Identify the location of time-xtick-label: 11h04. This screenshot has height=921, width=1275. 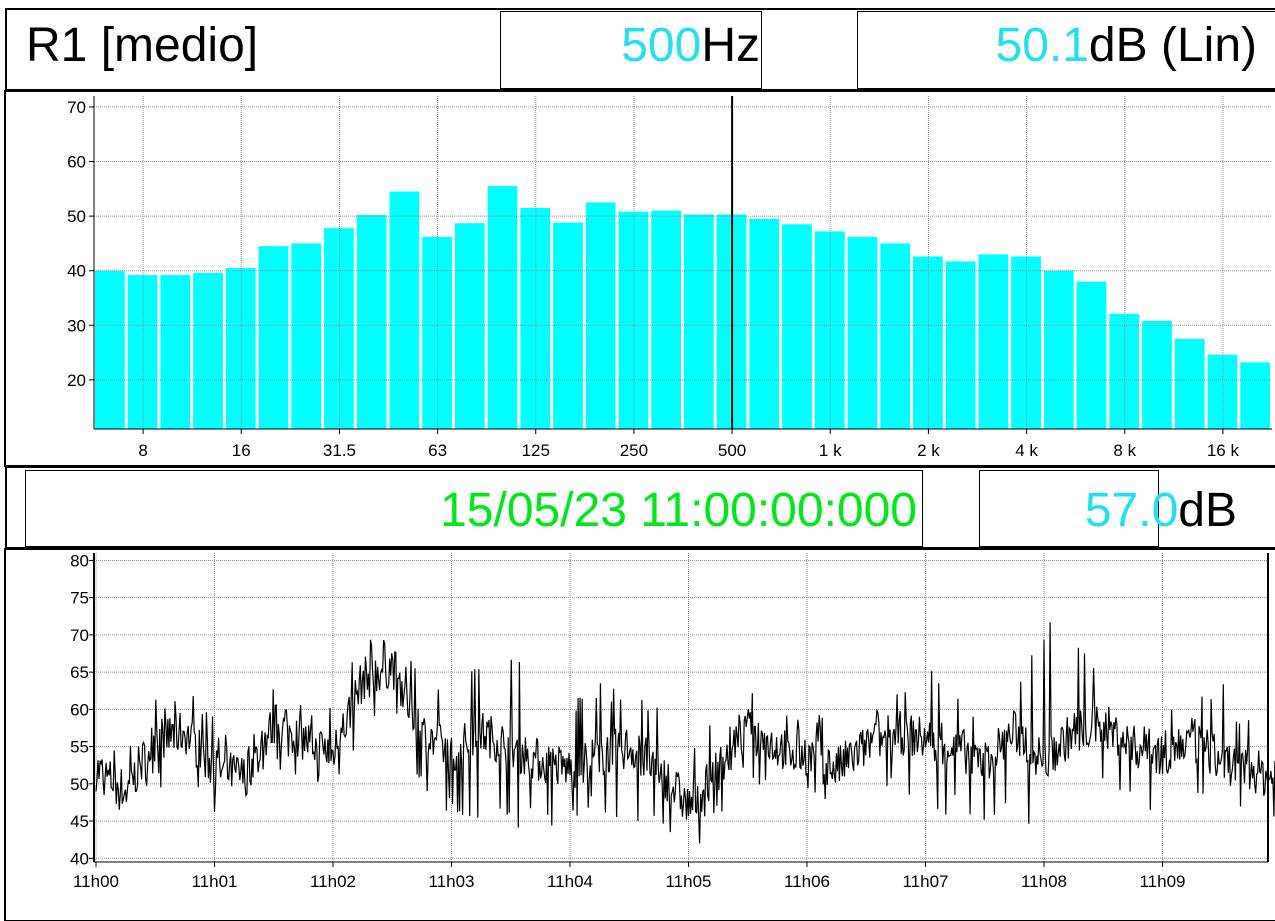
(570, 881).